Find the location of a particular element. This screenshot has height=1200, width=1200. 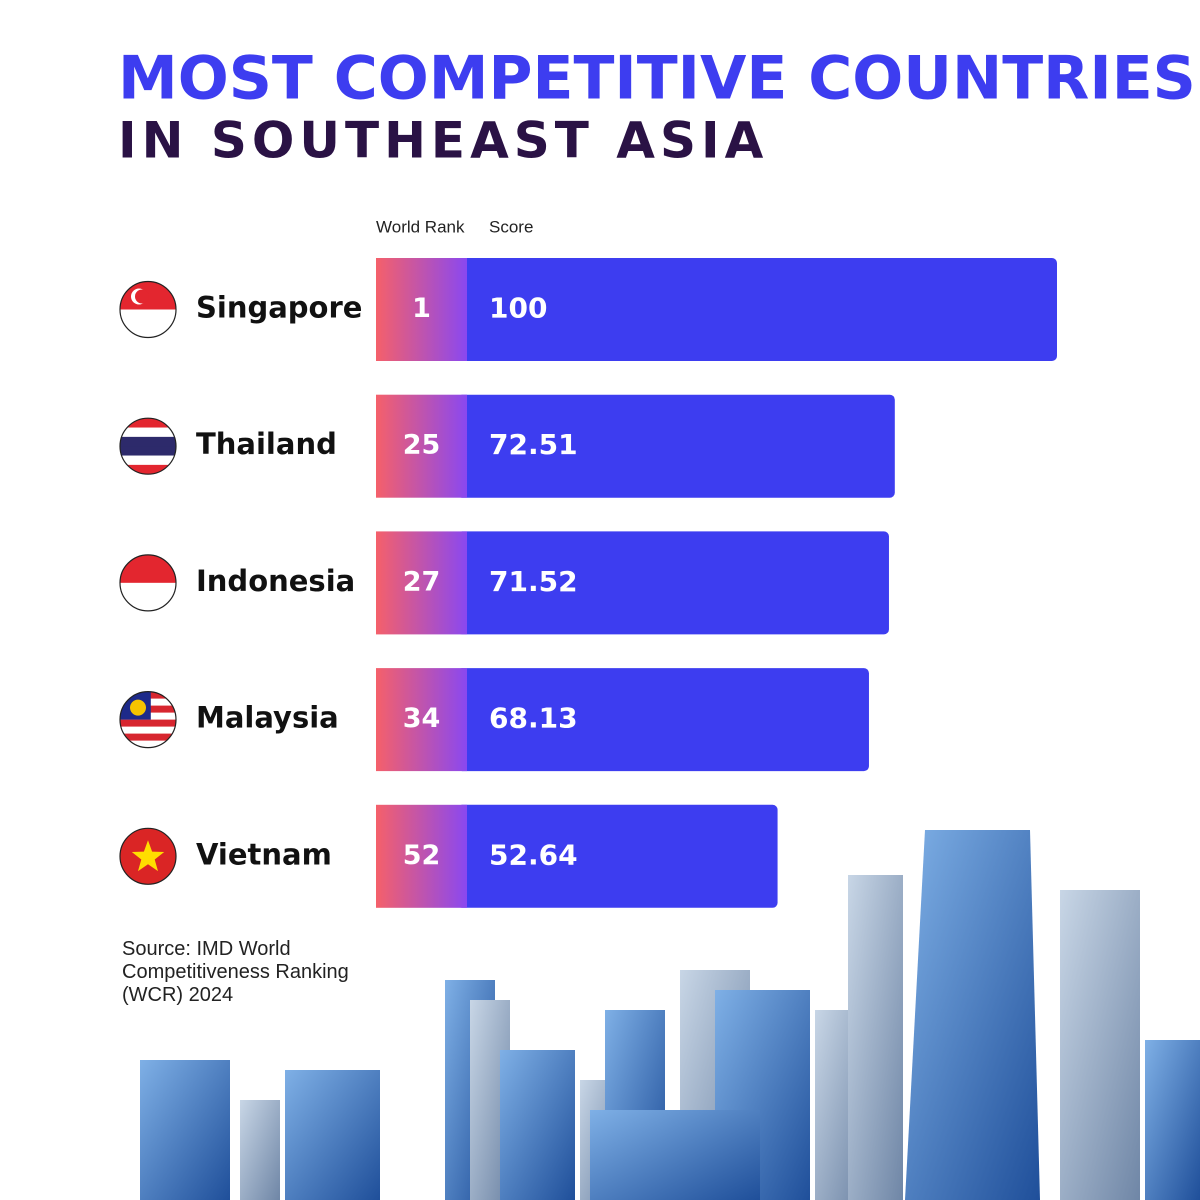

rank-label: 34 is located at coordinates (422, 718).